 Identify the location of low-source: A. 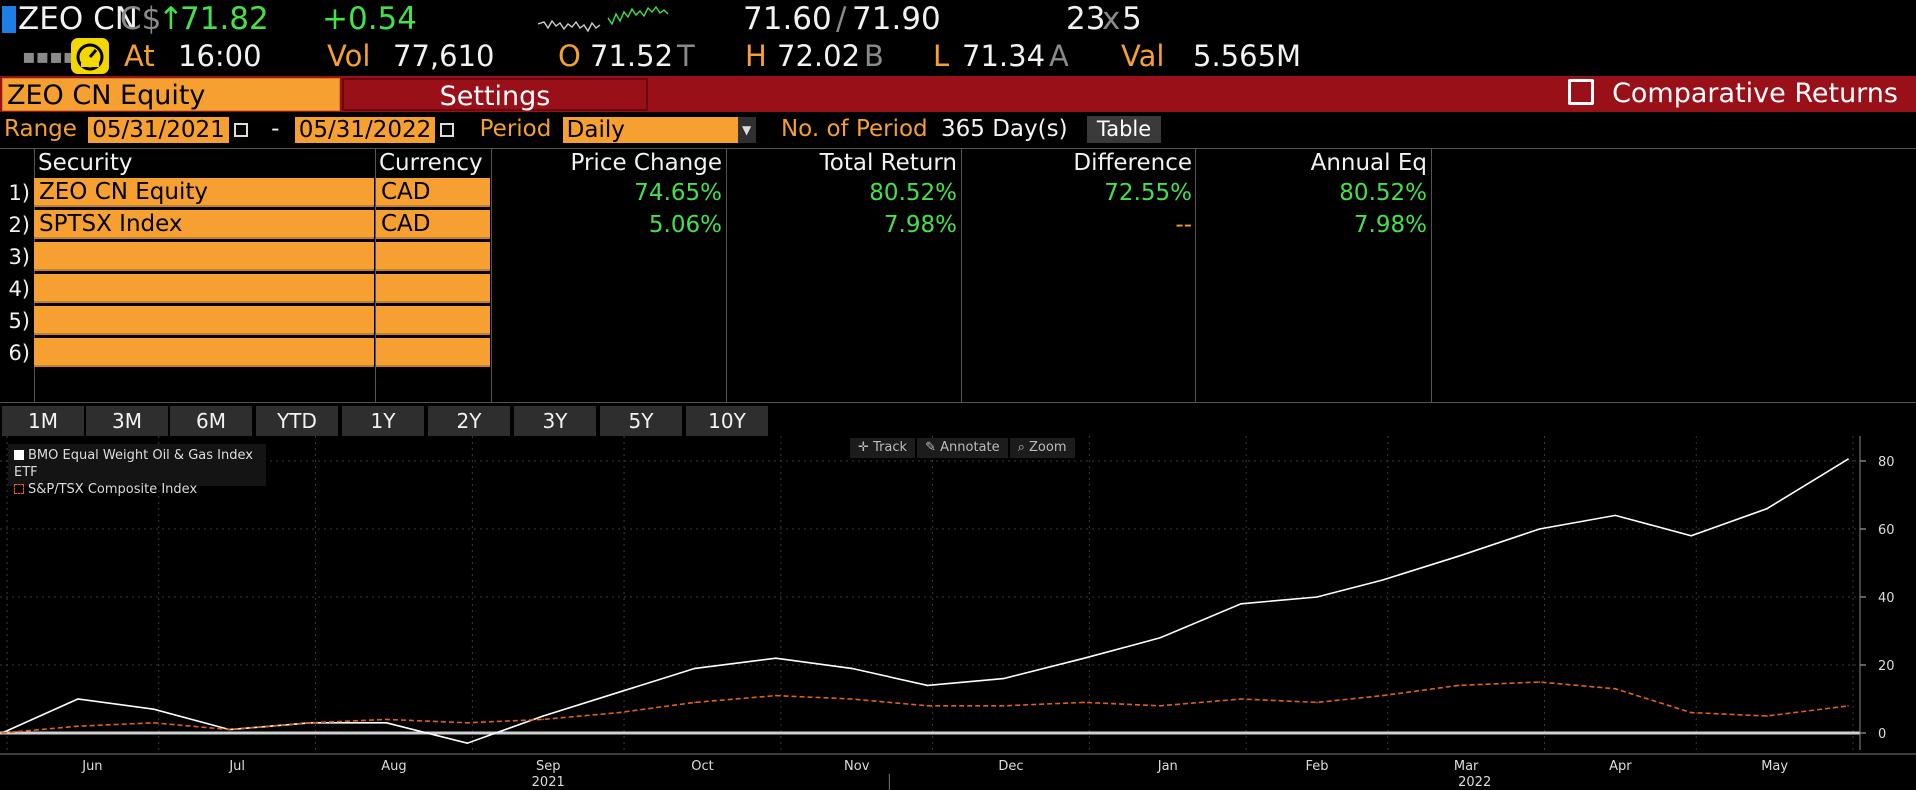
(1059, 56).